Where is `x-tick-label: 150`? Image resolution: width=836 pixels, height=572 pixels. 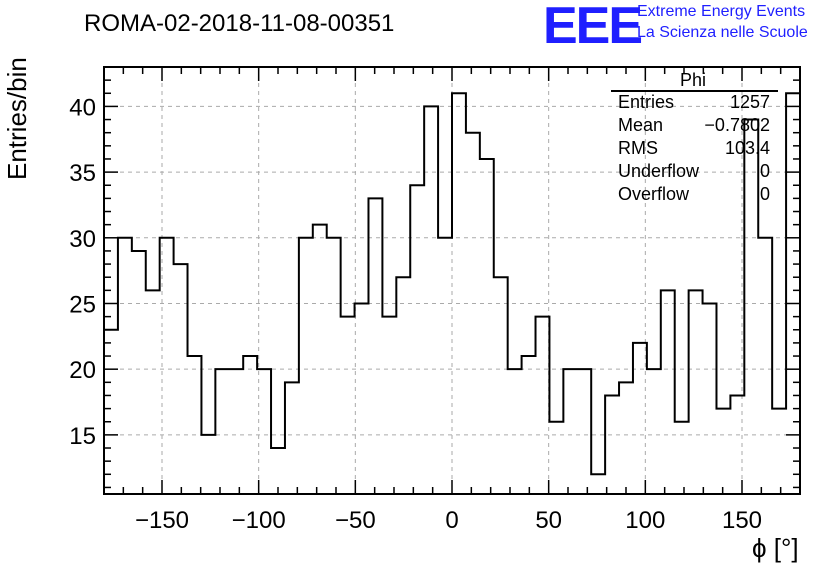
x-tick-label: 150 is located at coordinates (742, 520).